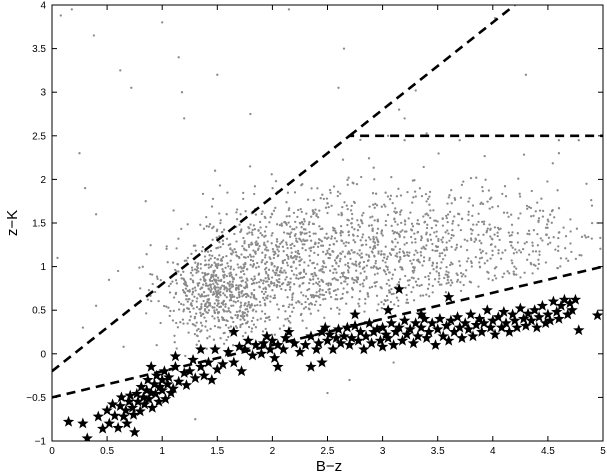  Describe the element at coordinates (39, 311) in the screenshot. I see `y-tick-label: 0.5` at that location.